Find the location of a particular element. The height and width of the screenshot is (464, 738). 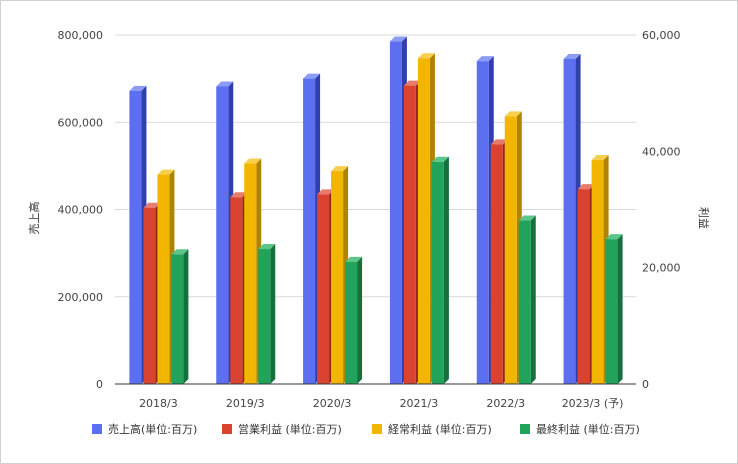

right-axis-ticks: 0 20,000 40,000 60,000 is located at coordinates (661, 210).